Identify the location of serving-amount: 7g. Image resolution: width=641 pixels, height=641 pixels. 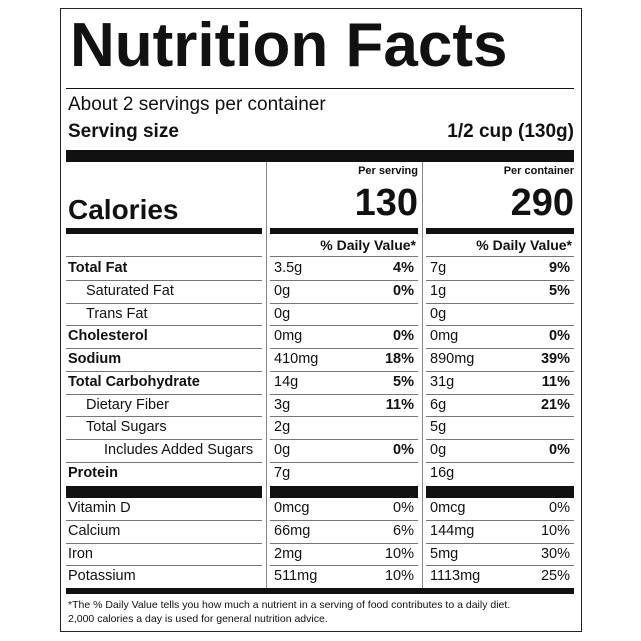
(282, 472).